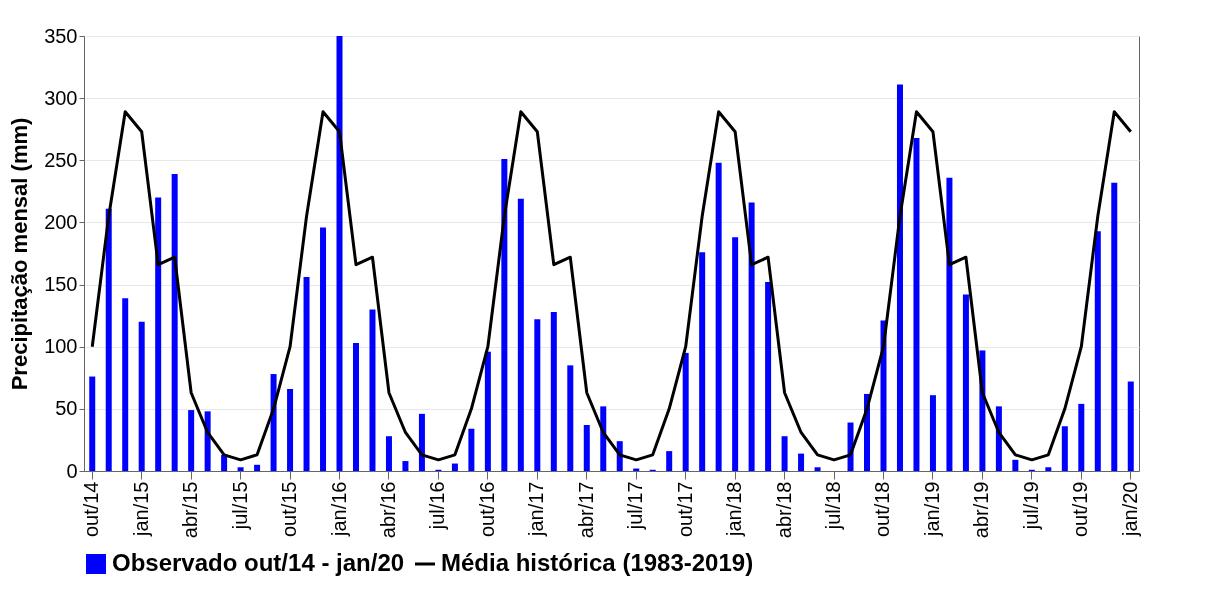  What do you see at coordinates (239, 506) in the screenshot?
I see `x-tick-label: jul/15` at bounding box center [239, 506].